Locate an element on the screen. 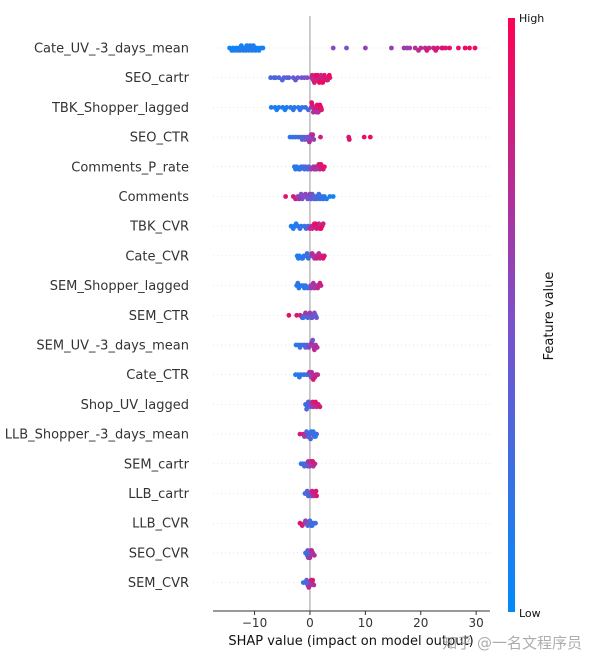  x-axis-title: SHAP value (impact on model output) is located at coordinates (350, 641).